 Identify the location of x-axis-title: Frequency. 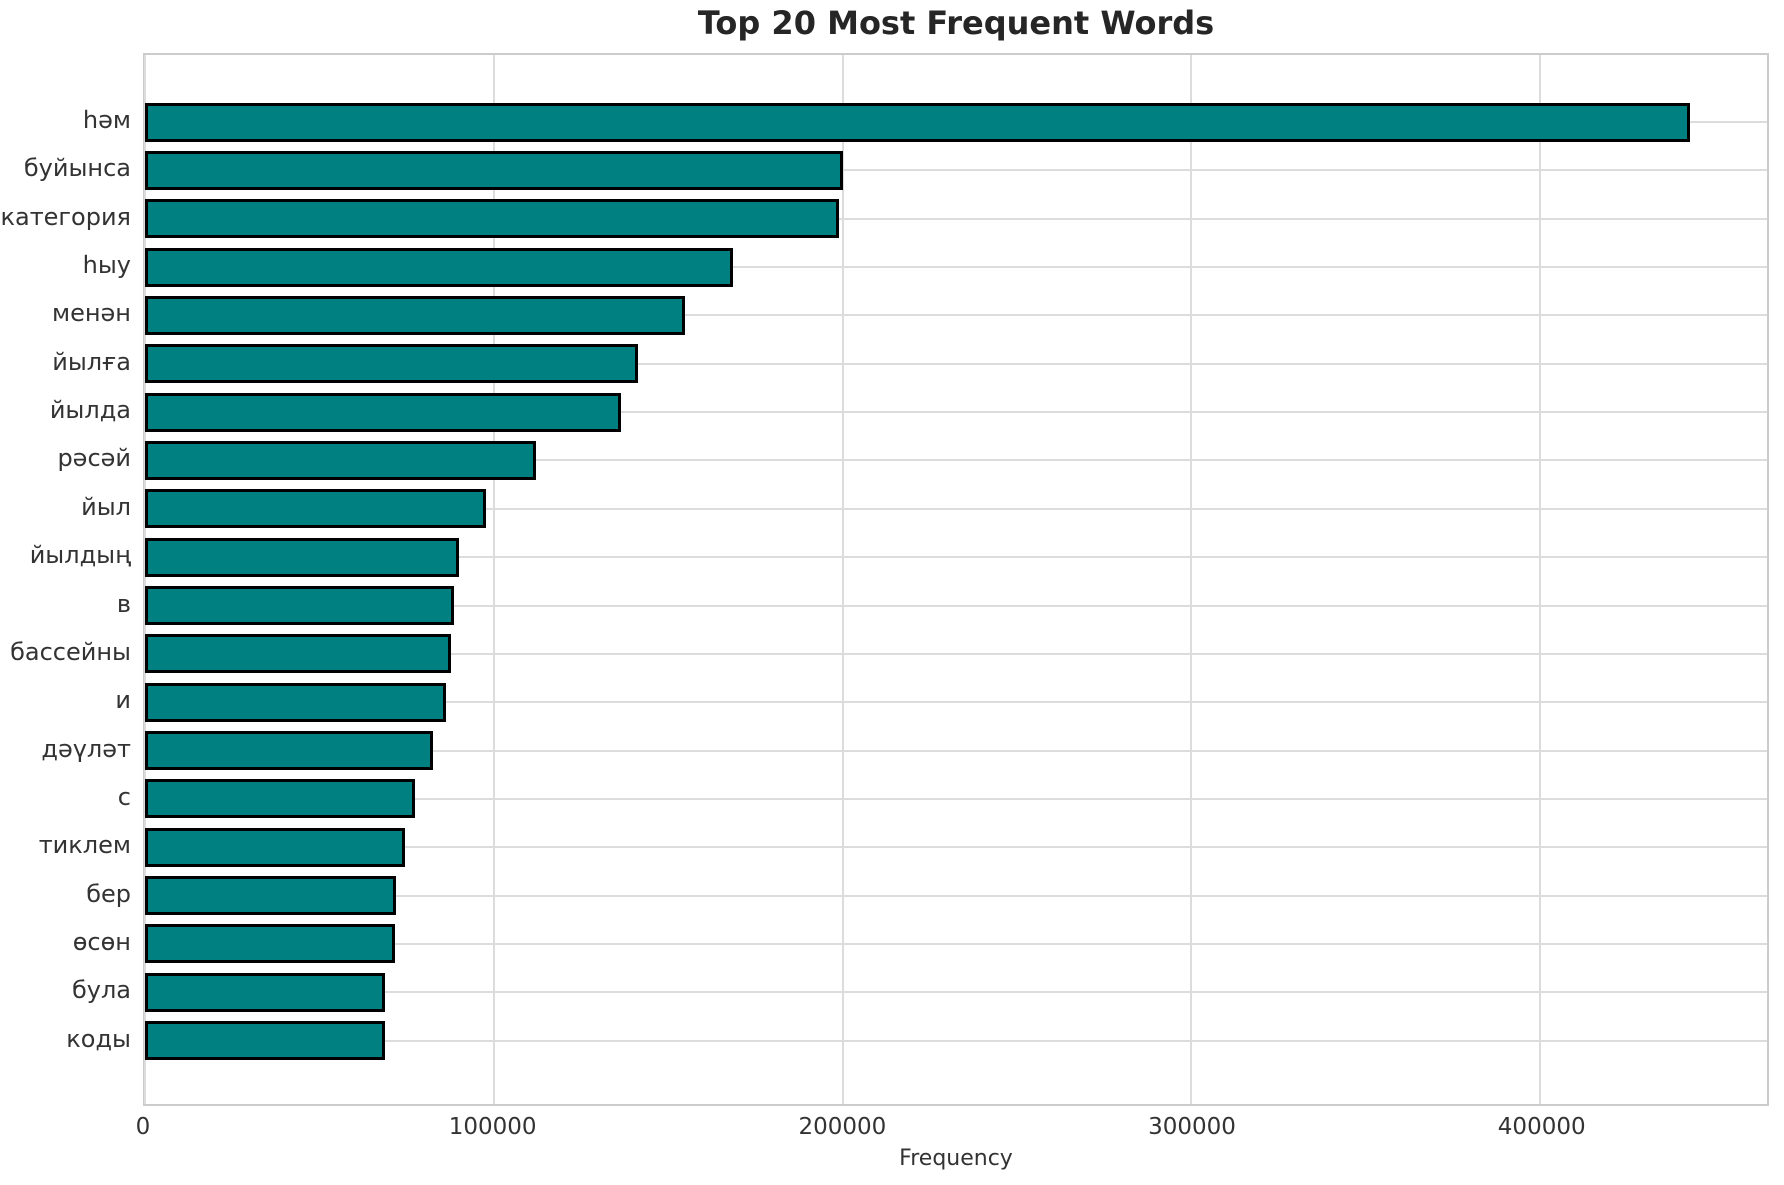
(956, 1158).